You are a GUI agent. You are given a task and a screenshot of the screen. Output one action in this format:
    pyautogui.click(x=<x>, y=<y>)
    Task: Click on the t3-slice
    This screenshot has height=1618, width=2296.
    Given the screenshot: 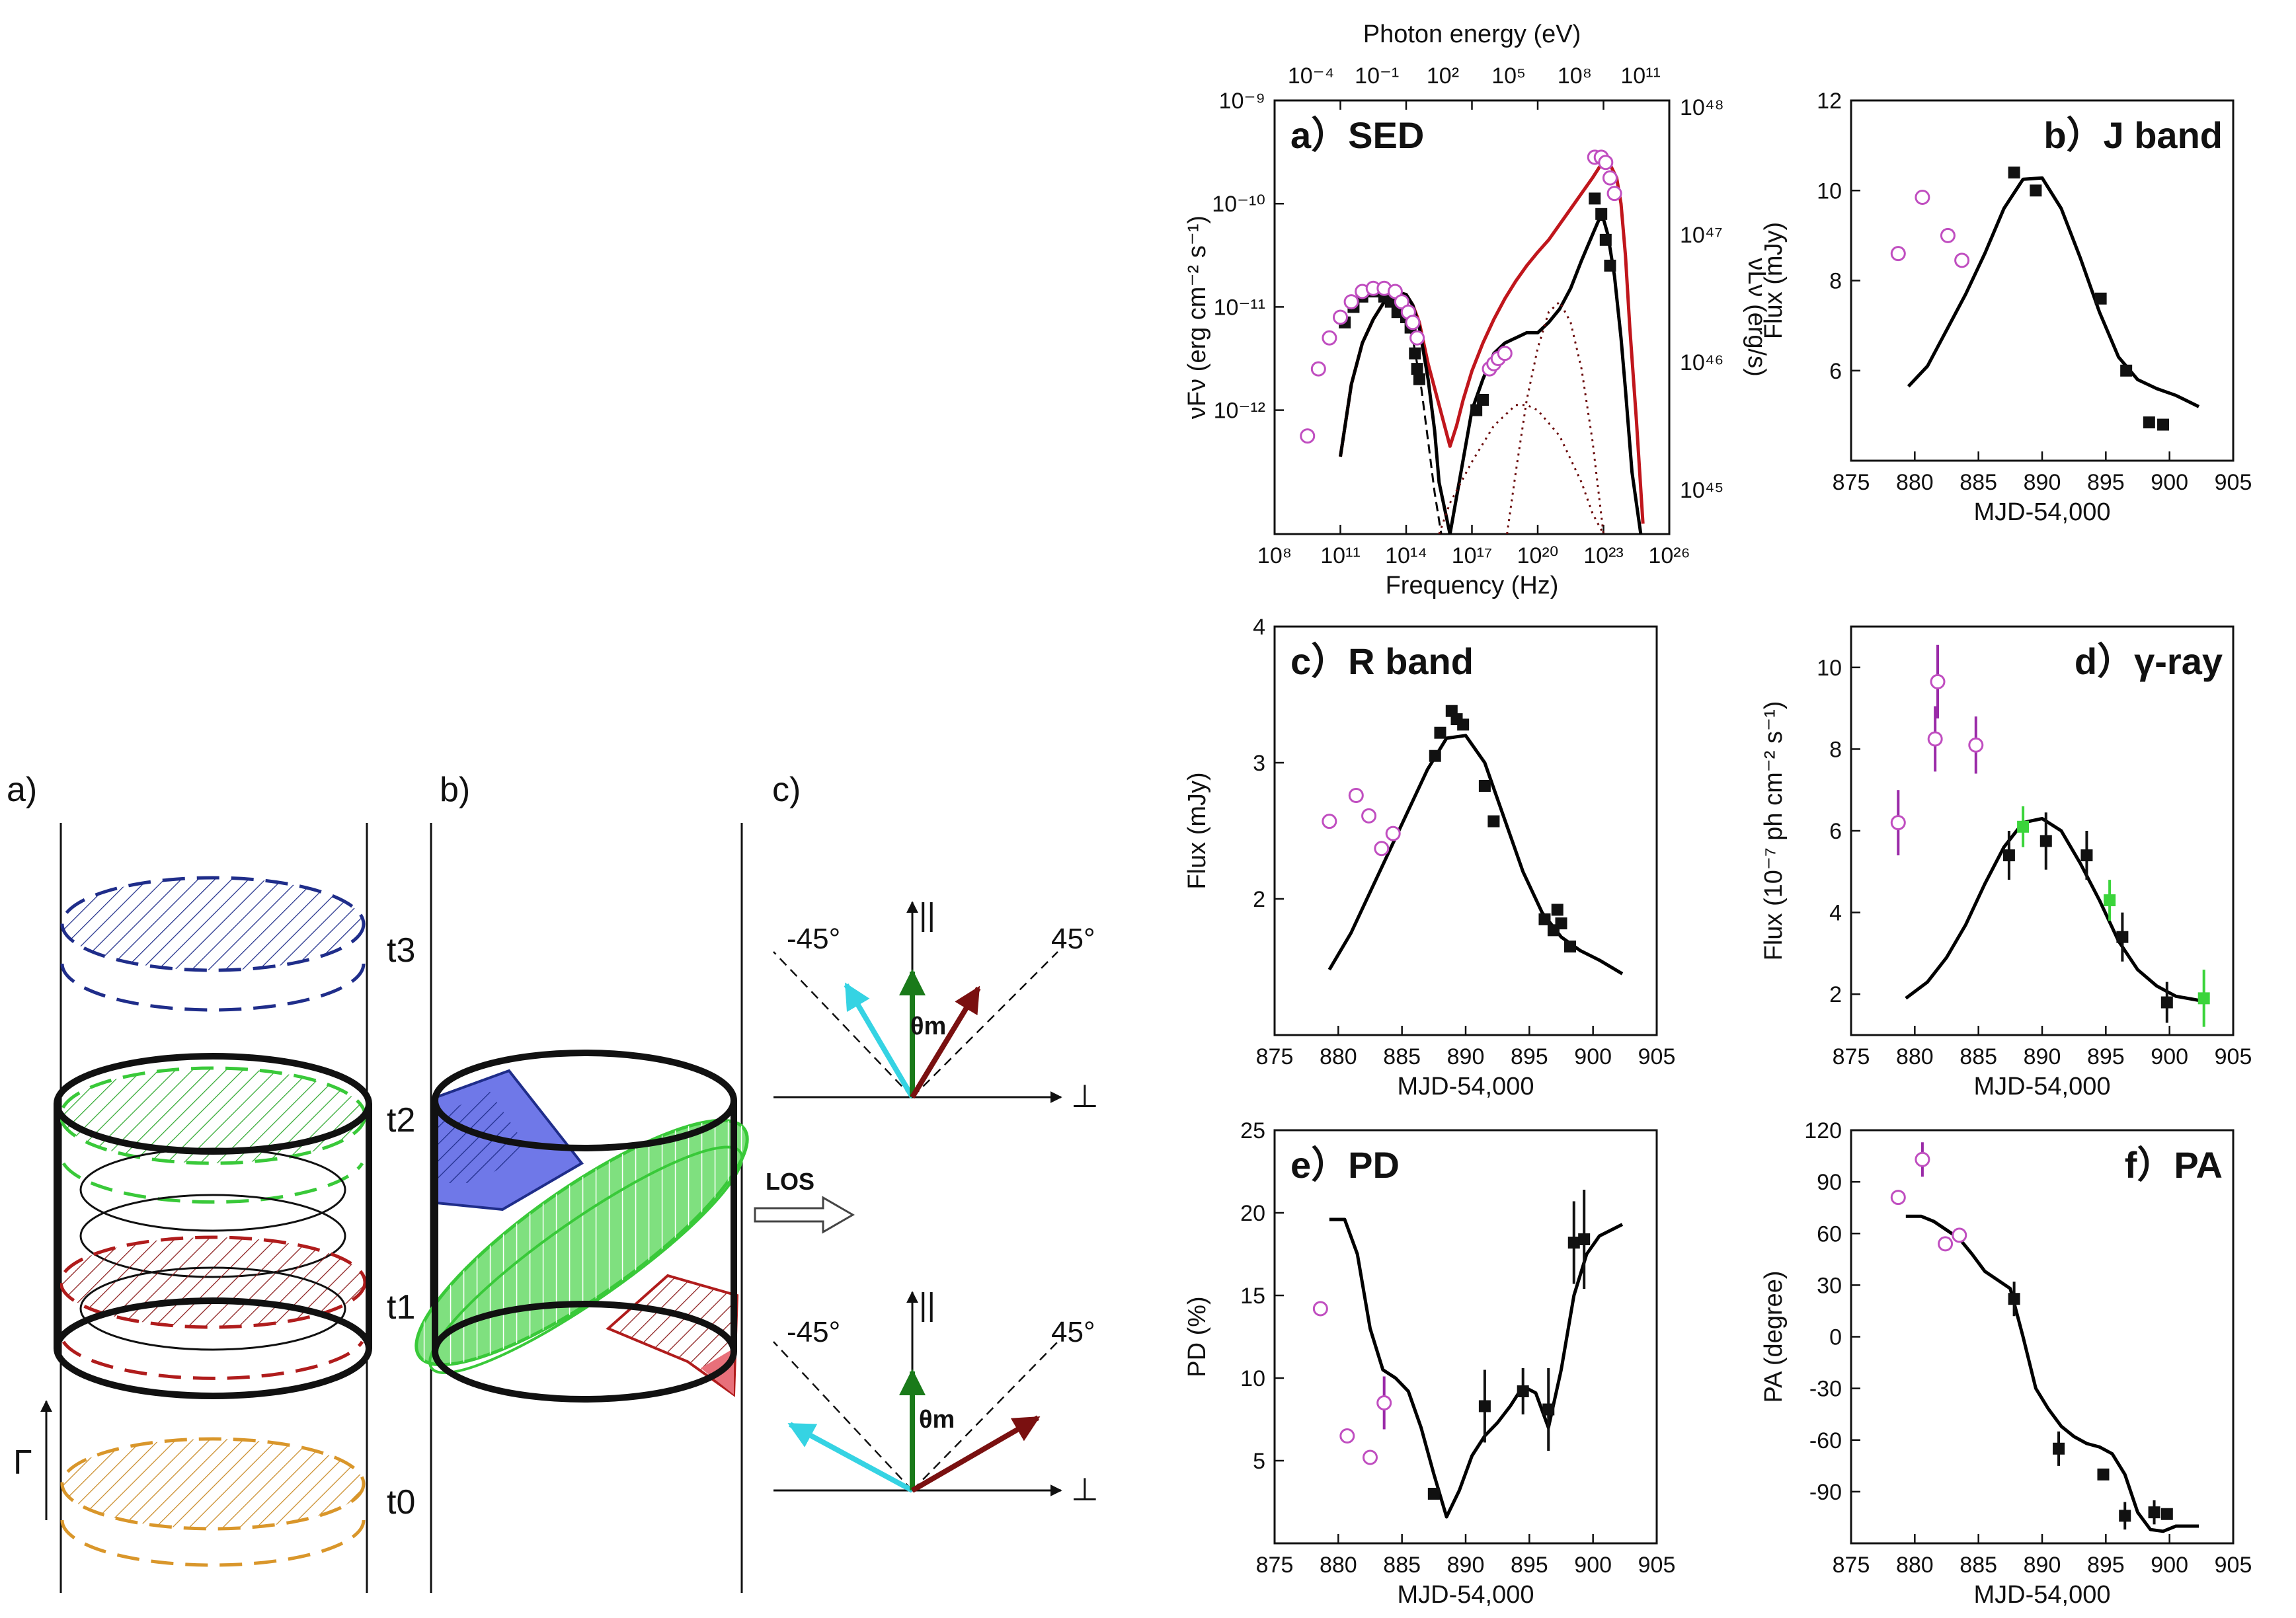 What is the action you would take?
    pyautogui.click(x=213, y=944)
    